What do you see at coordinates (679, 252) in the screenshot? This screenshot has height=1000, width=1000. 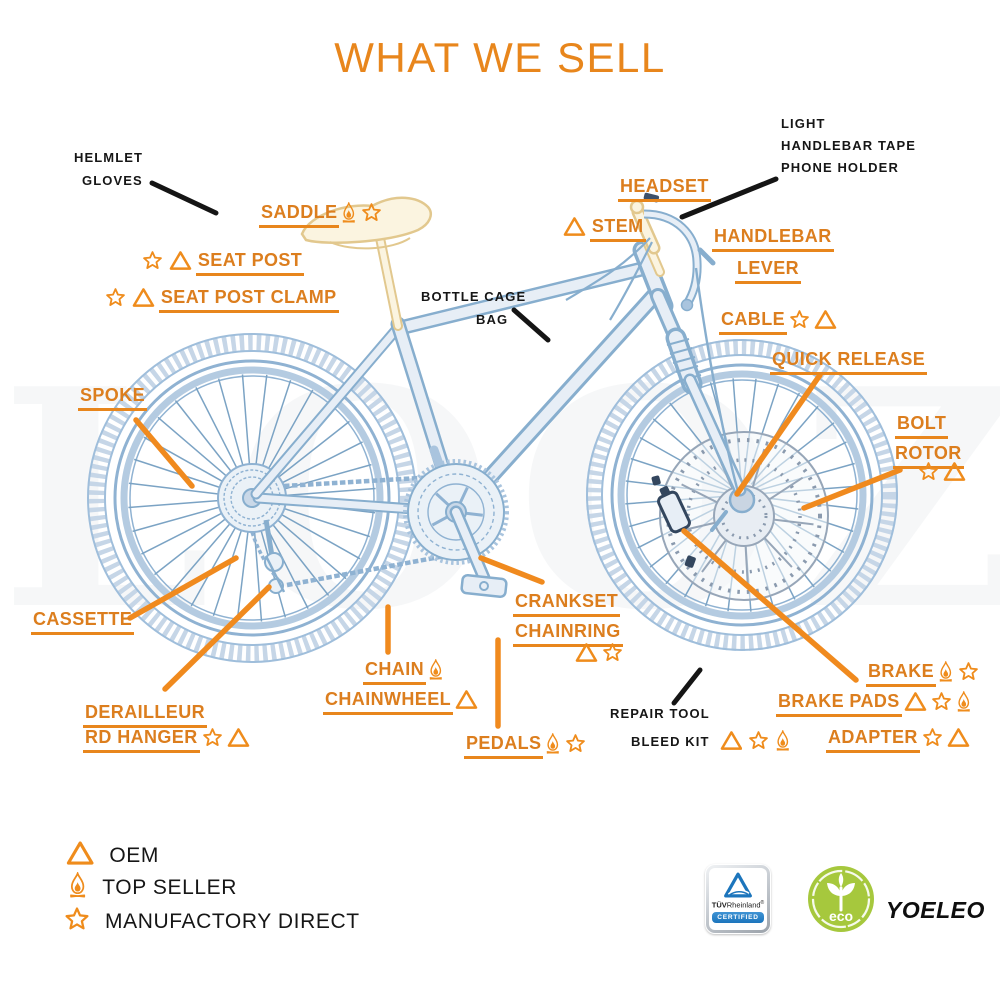 I see `handlebar` at bounding box center [679, 252].